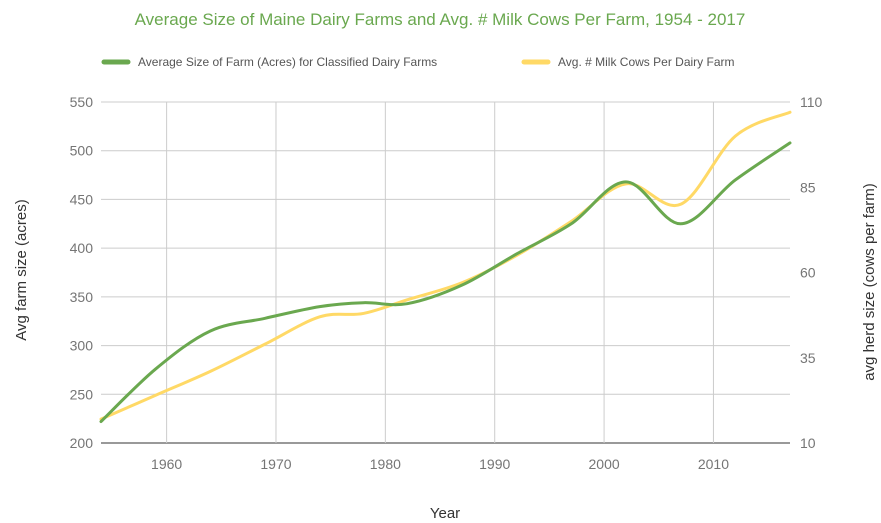 This screenshot has width=881, height=523. What do you see at coordinates (82, 394) in the screenshot?
I see `y-tick-label-left: 250` at bounding box center [82, 394].